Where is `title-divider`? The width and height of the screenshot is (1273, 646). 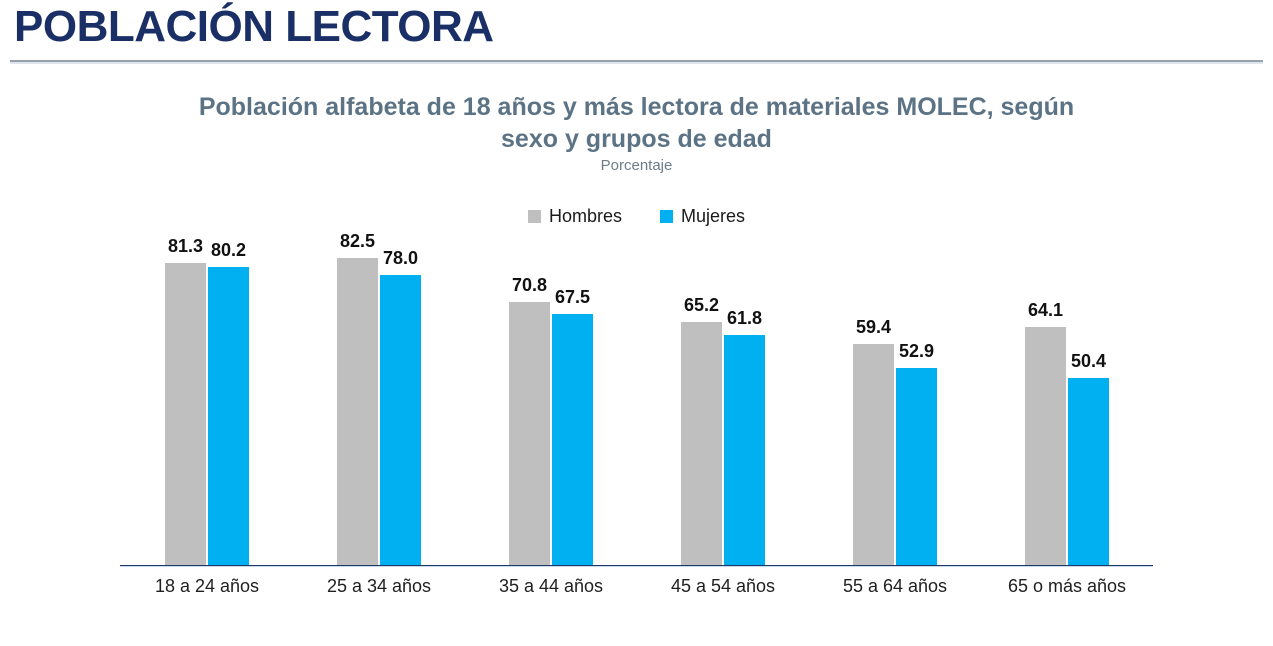 title-divider is located at coordinates (636, 61).